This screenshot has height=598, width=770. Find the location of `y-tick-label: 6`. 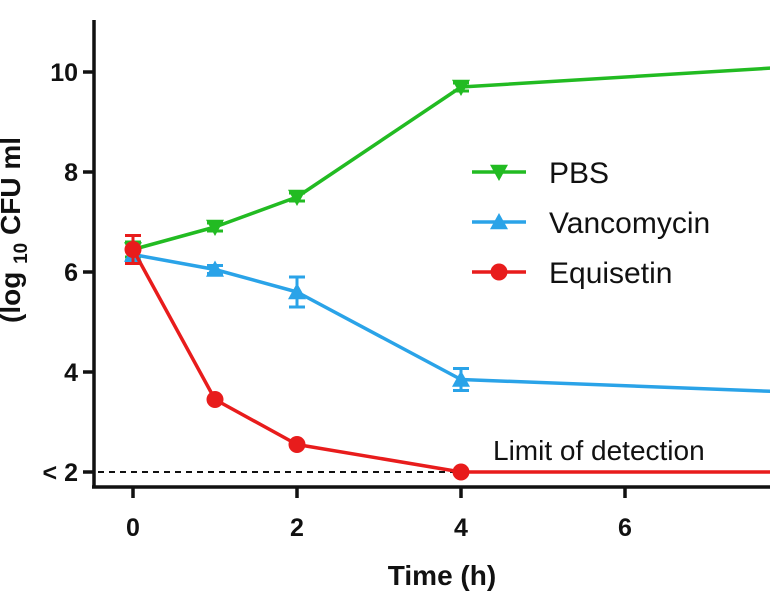

y-tick-label: 6 is located at coordinates (71, 273).